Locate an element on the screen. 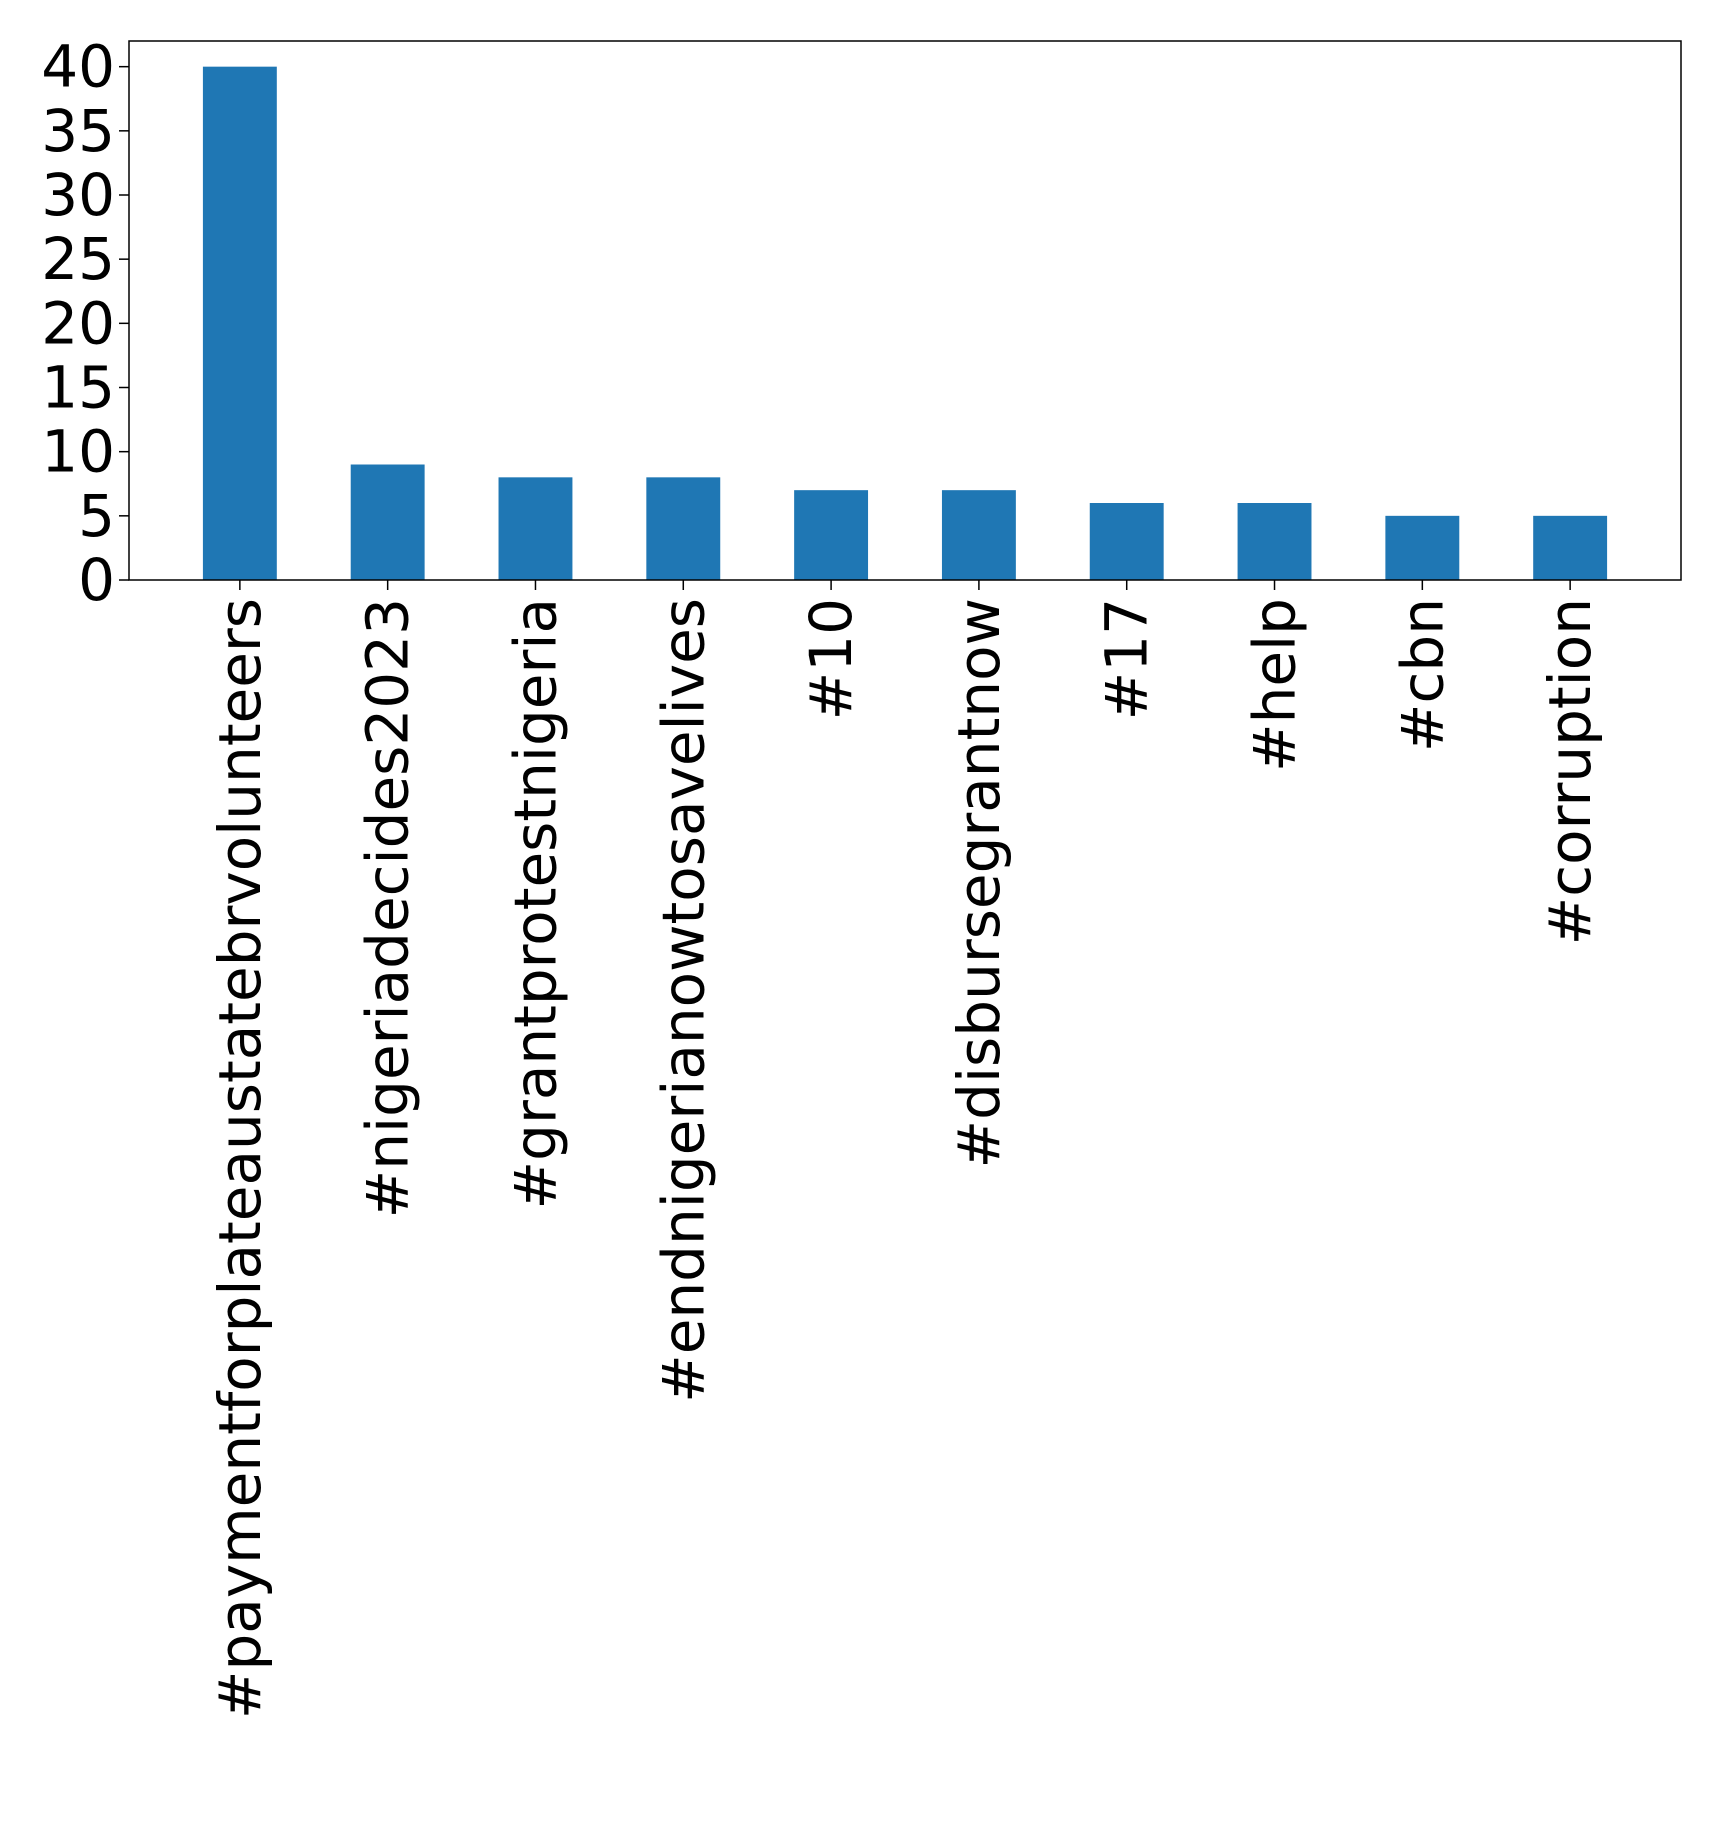  x-tick-label-0: #paymentforplateaustatebrvolunteers is located at coordinates (240, 1158).